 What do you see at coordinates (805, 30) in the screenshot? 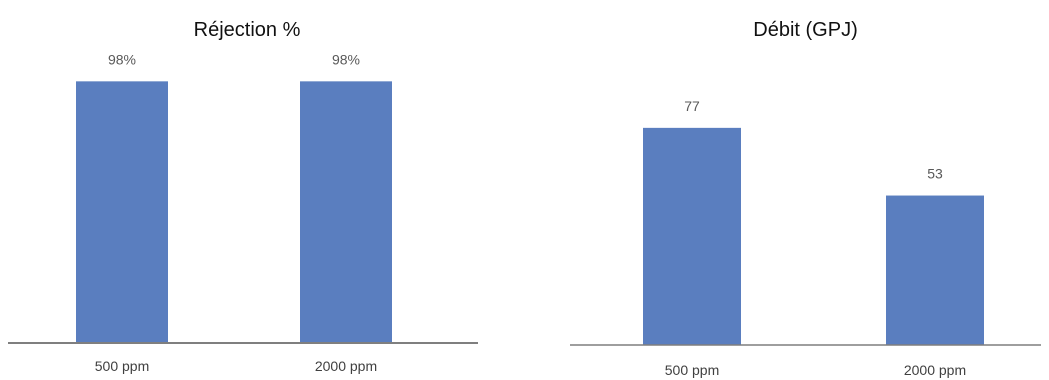
I see `chart-title-debit: Débit (GPJ)` at bounding box center [805, 30].